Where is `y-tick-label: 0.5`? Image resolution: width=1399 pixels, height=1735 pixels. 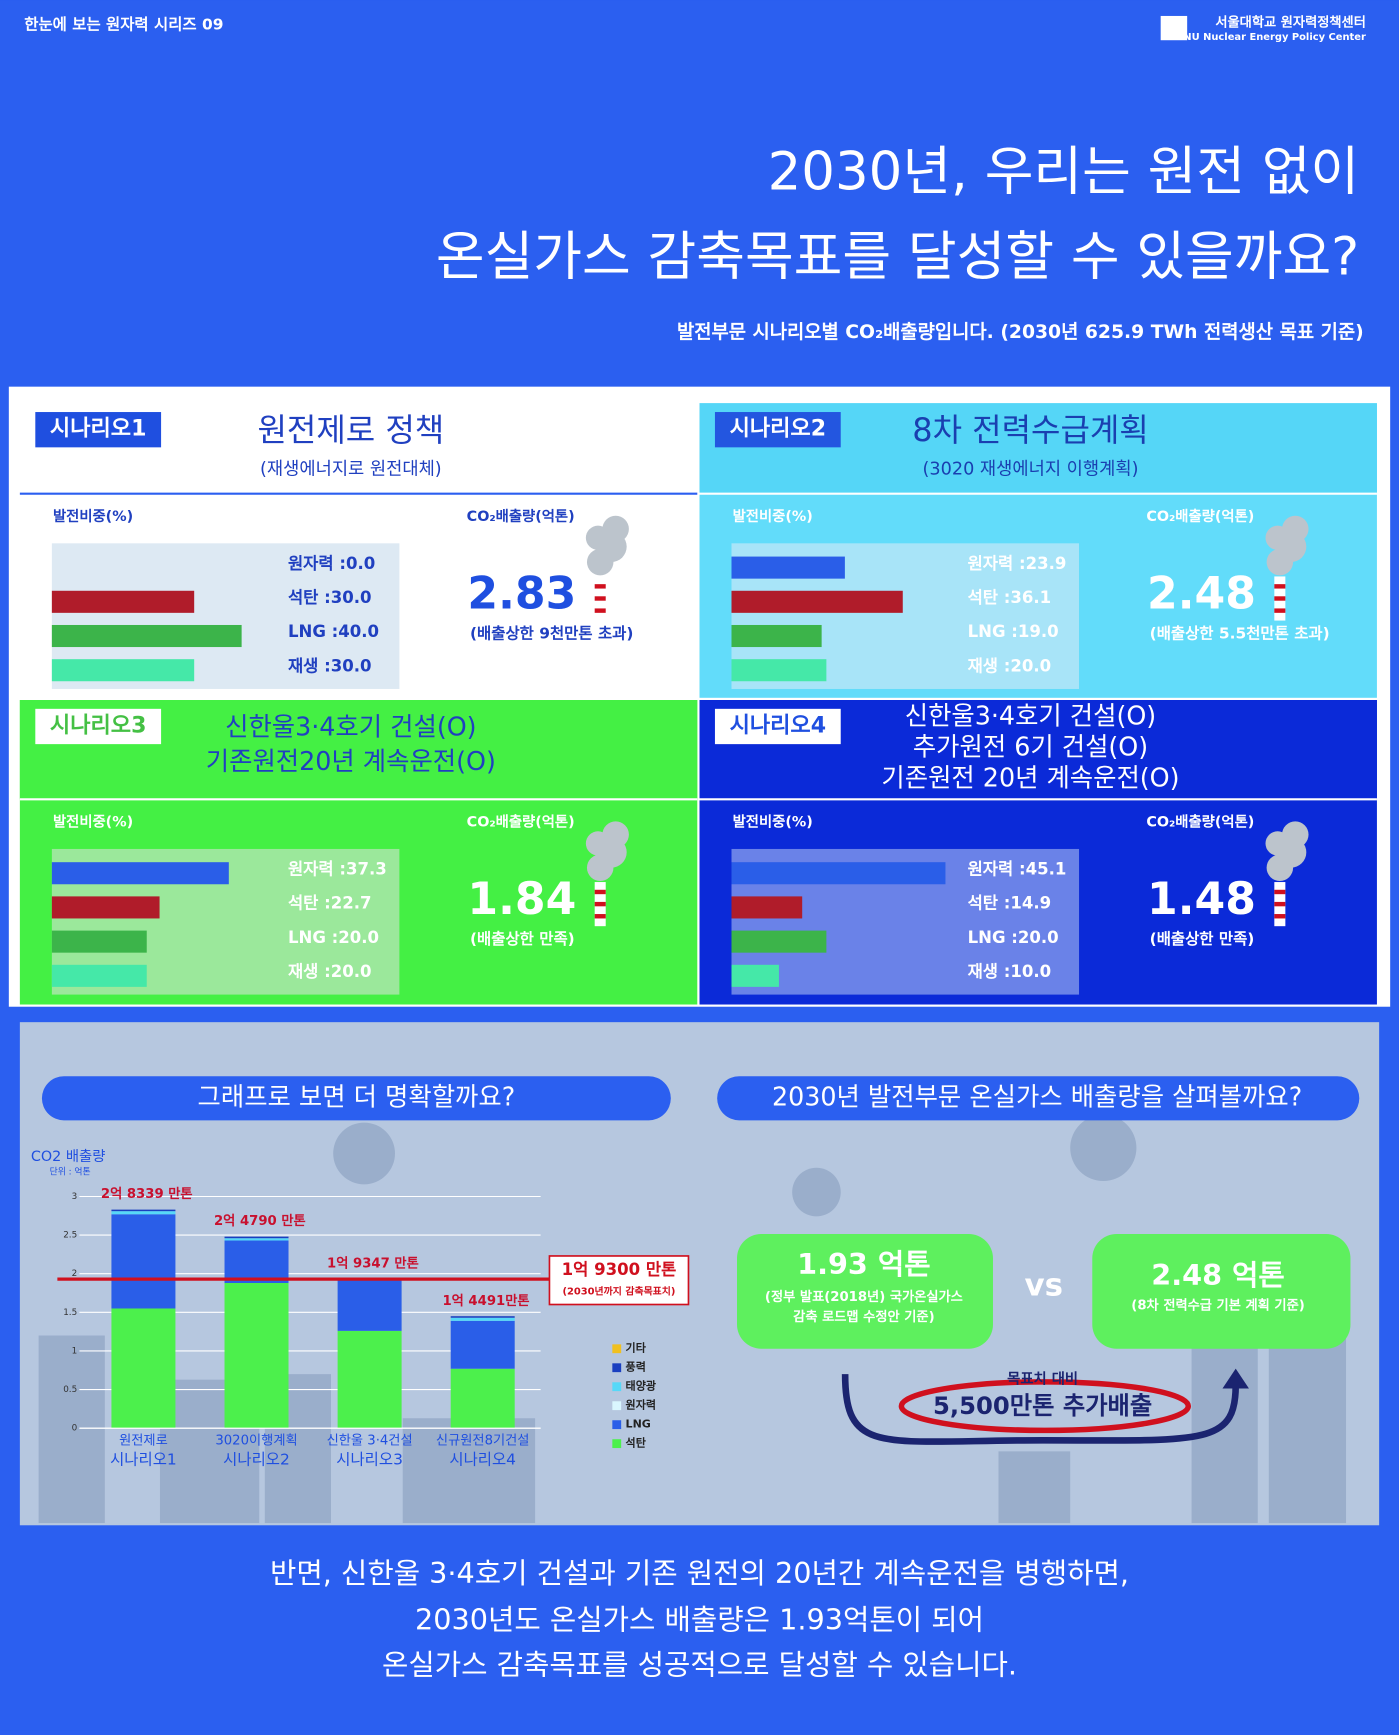
y-tick-label: 0.5 is located at coordinates (70, 1390).